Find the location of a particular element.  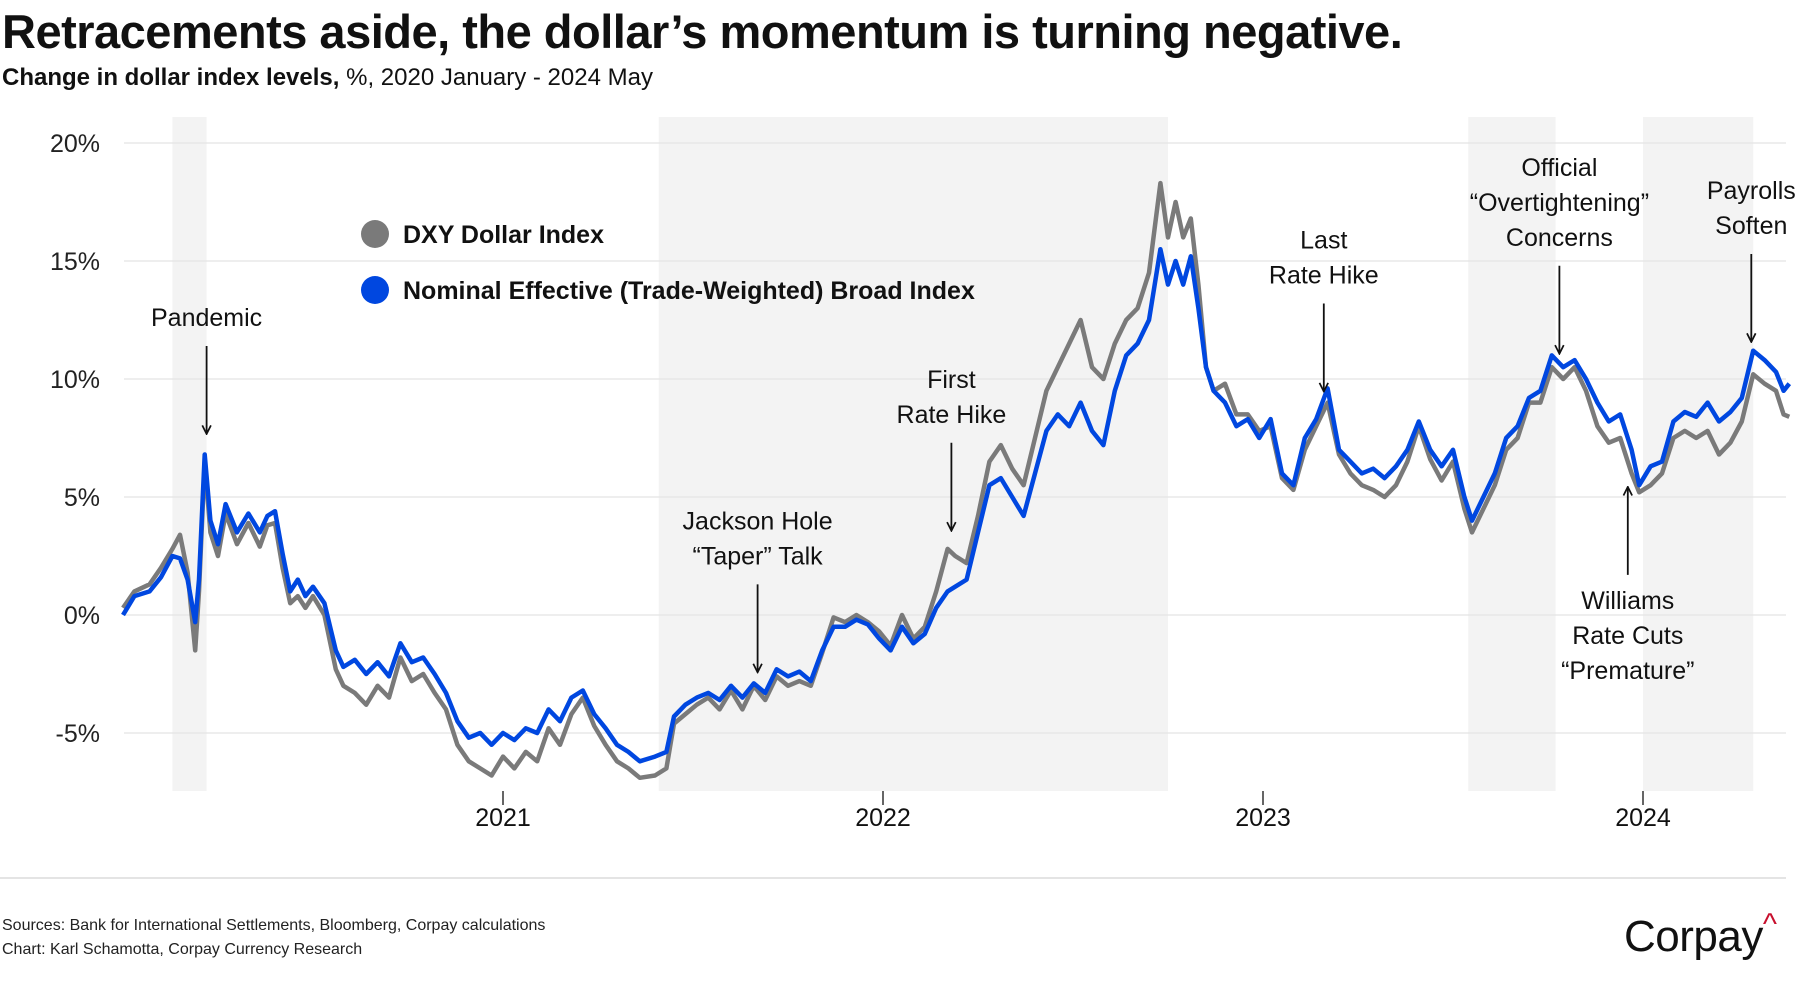

subtitle-rest: %, 2020 January - 2024 May is located at coordinates (496, 77).